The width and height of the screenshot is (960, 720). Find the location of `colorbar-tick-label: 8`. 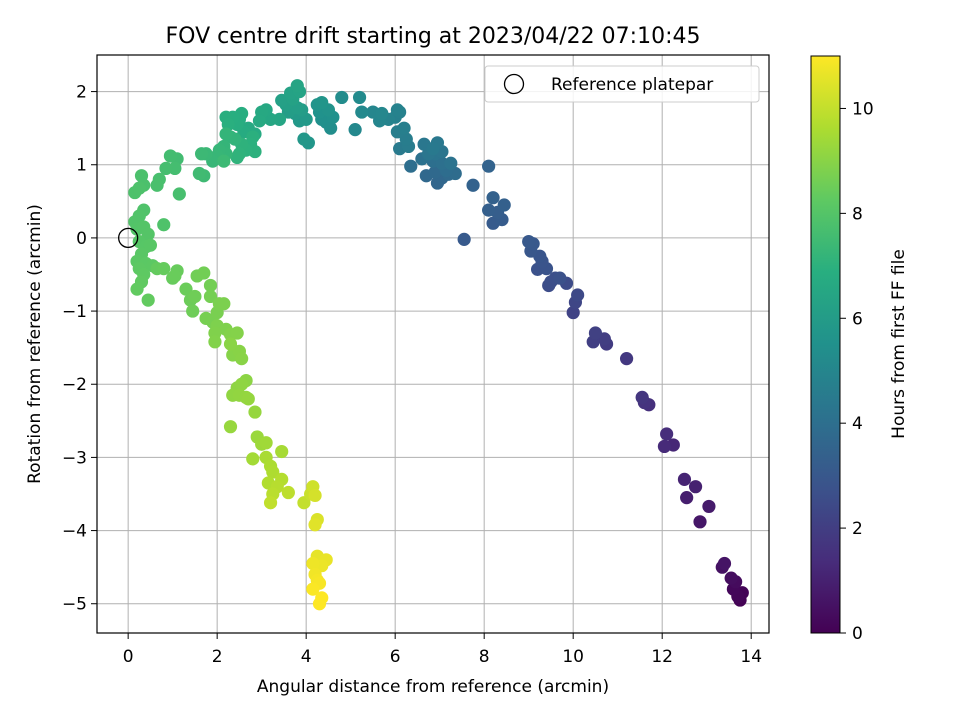

colorbar-tick-label: 8 is located at coordinates (857, 214).